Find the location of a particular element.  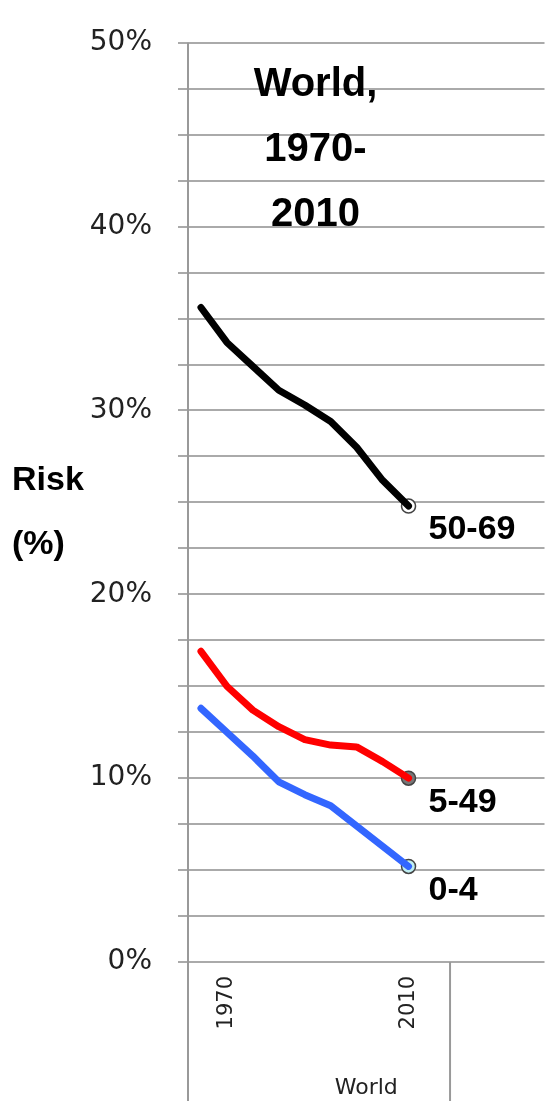

y-tick-label: 50% is located at coordinates (120, 41).